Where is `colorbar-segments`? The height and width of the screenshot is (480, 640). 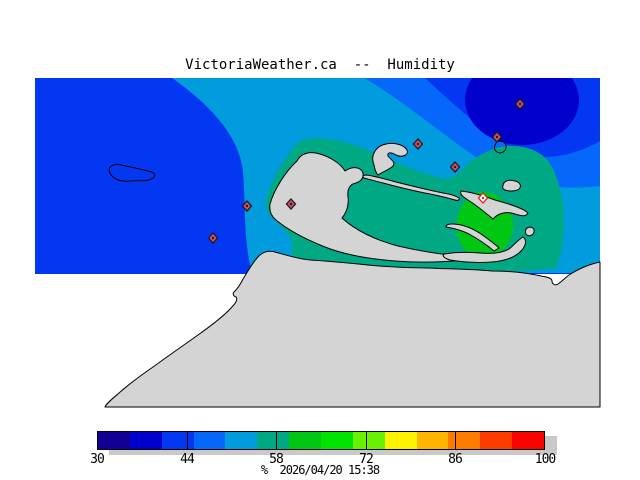
colorbar-segments is located at coordinates (321, 440).